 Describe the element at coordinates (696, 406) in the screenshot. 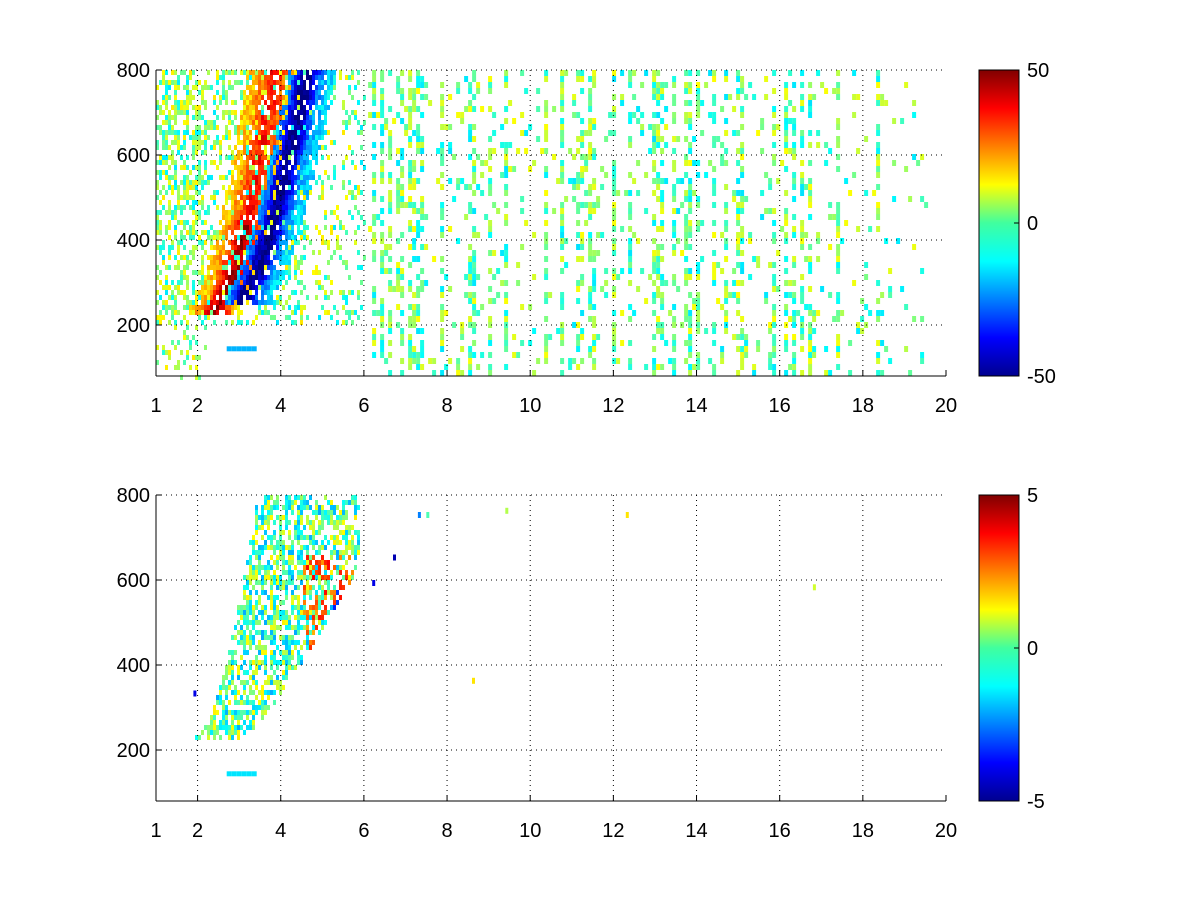

I see `x-tick-label: 14` at that location.